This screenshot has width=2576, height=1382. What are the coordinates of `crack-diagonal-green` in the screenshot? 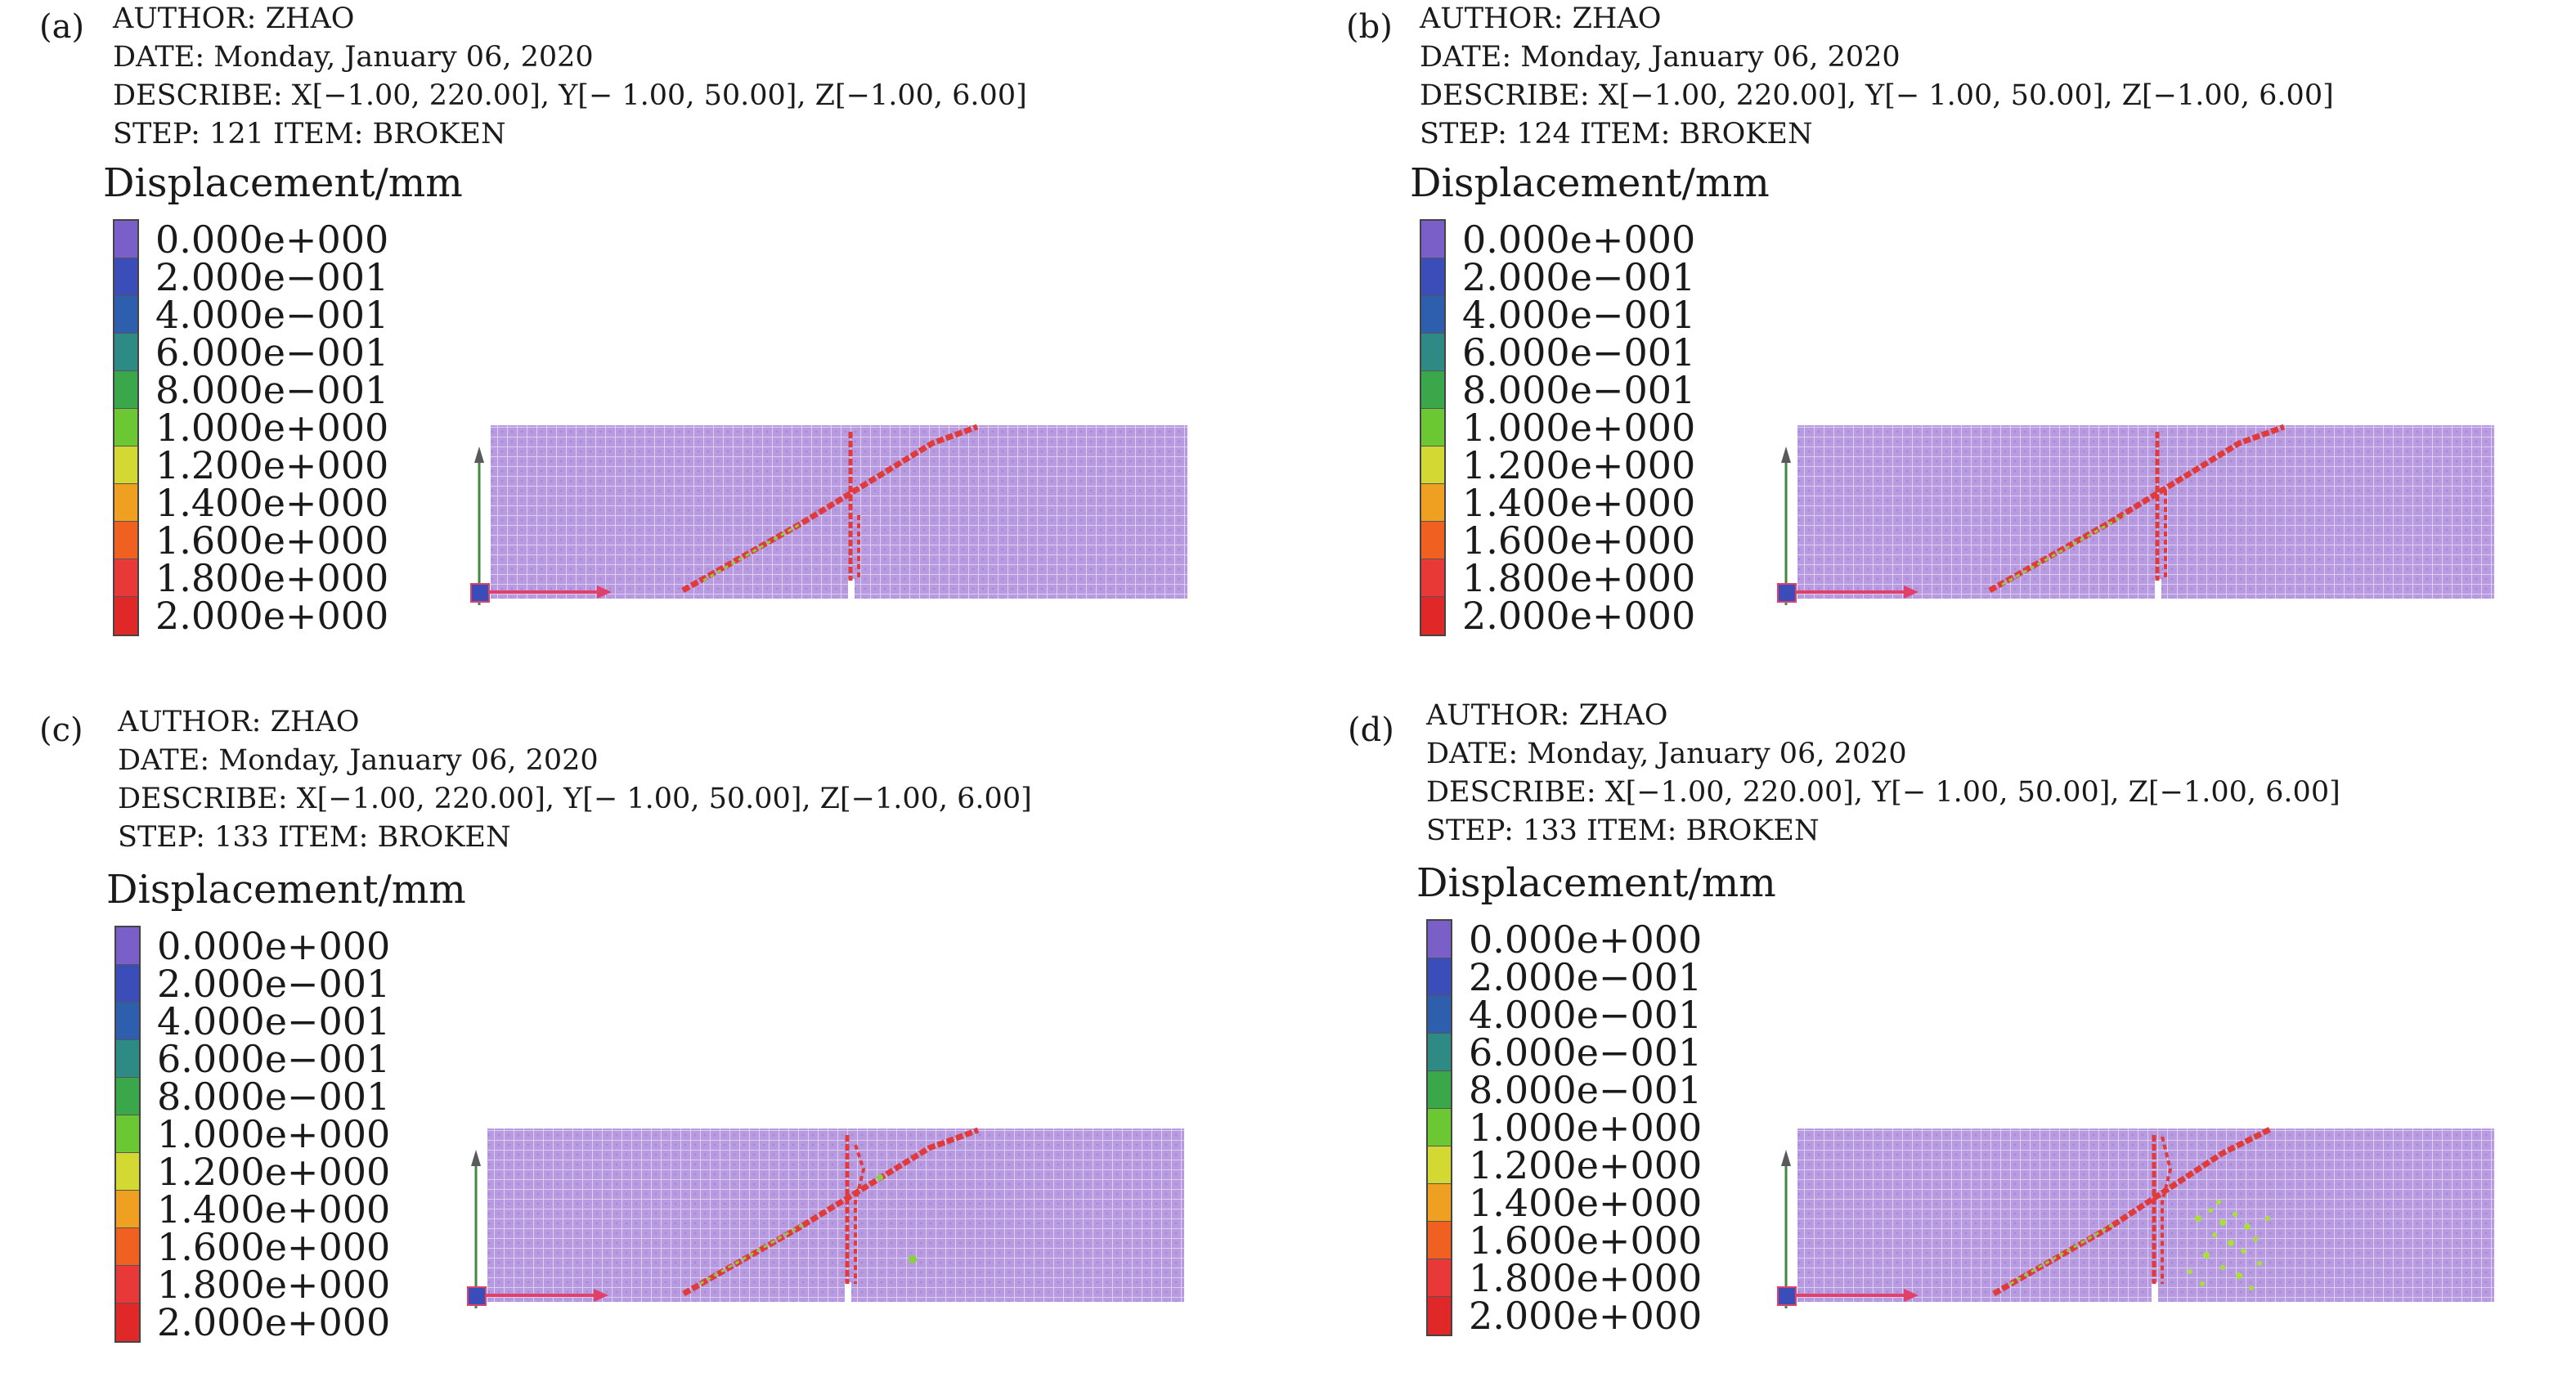 It's located at (752, 552).